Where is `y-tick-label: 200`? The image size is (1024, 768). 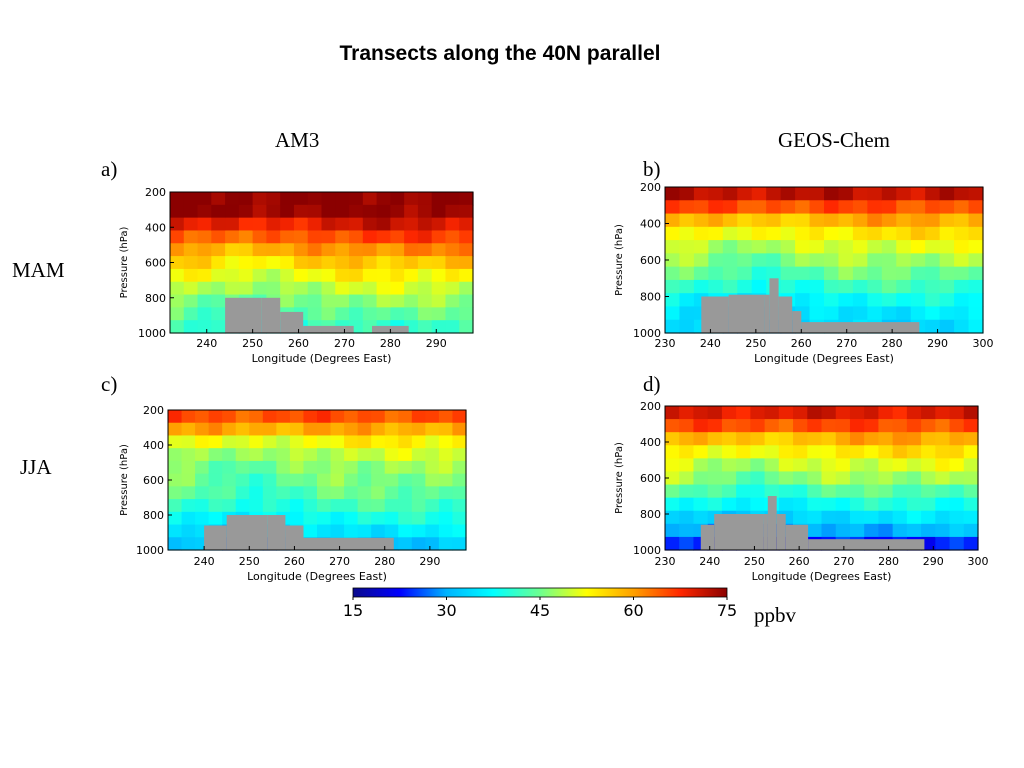
y-tick-label: 200 is located at coordinates (153, 410).